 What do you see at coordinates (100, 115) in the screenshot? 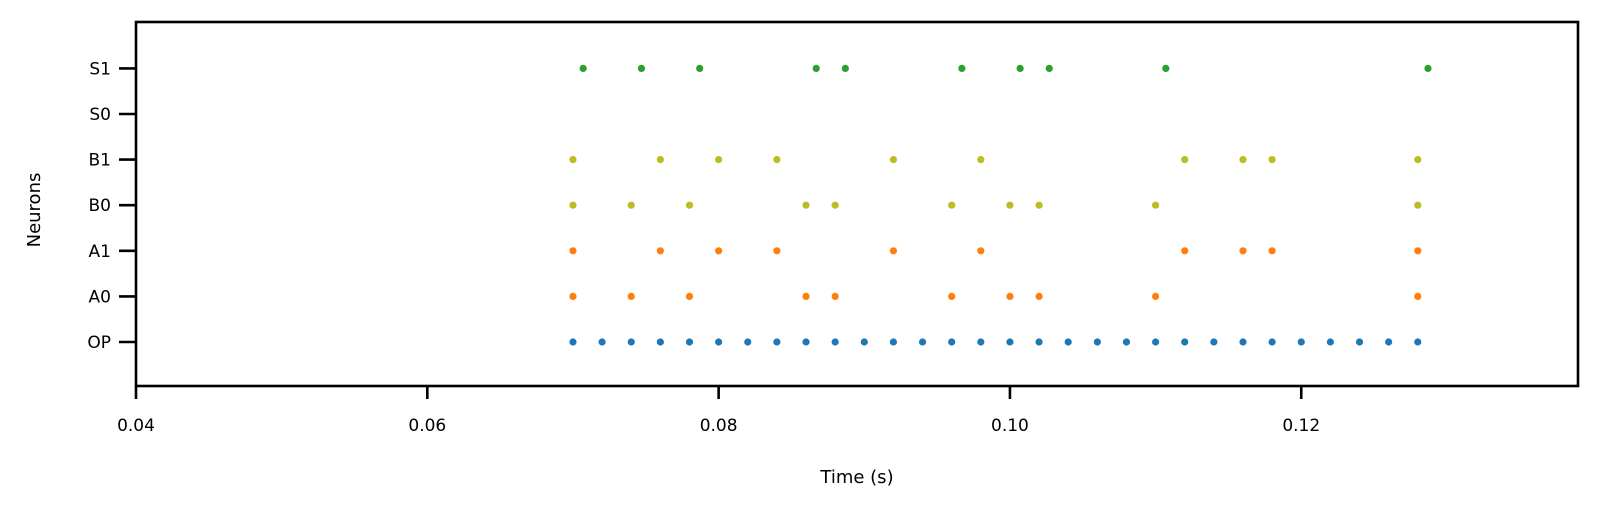
I see `y-tick-label-s0: S0` at bounding box center [100, 115].